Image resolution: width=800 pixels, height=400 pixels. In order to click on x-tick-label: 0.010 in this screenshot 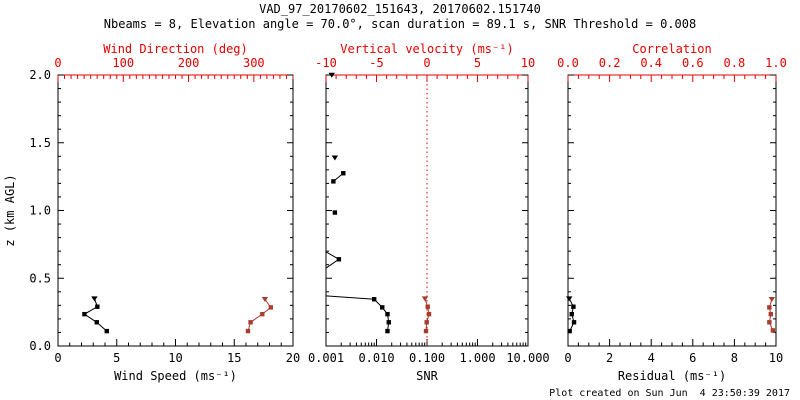, I will do `click(376, 358)`.